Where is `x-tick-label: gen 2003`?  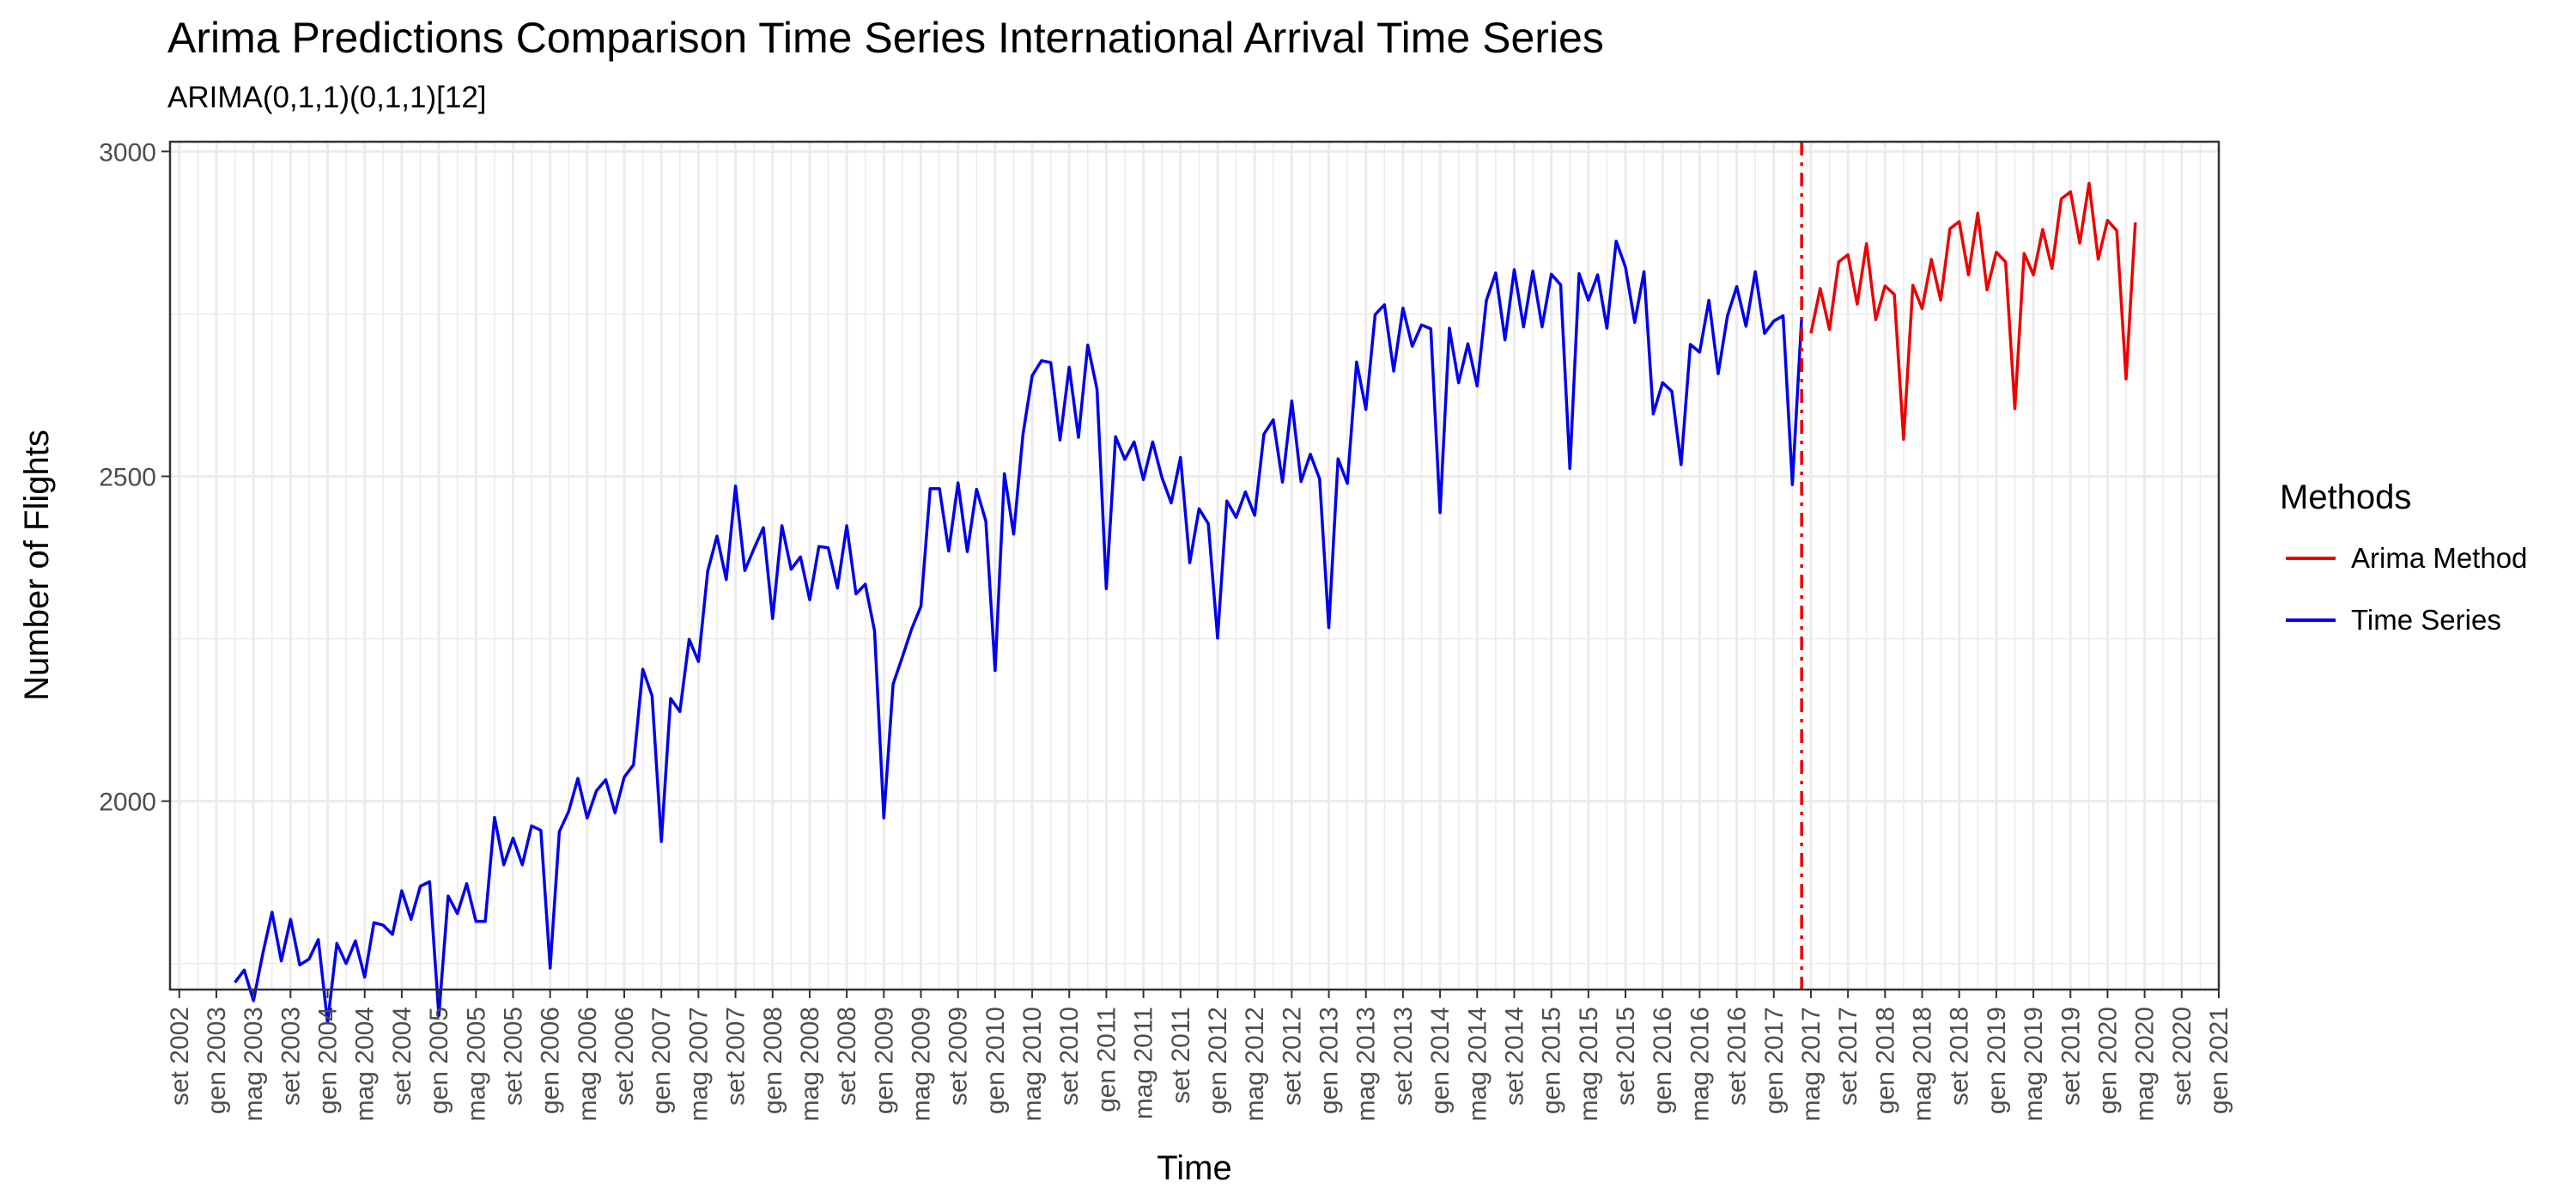 x-tick-label: gen 2003 is located at coordinates (217, 1060).